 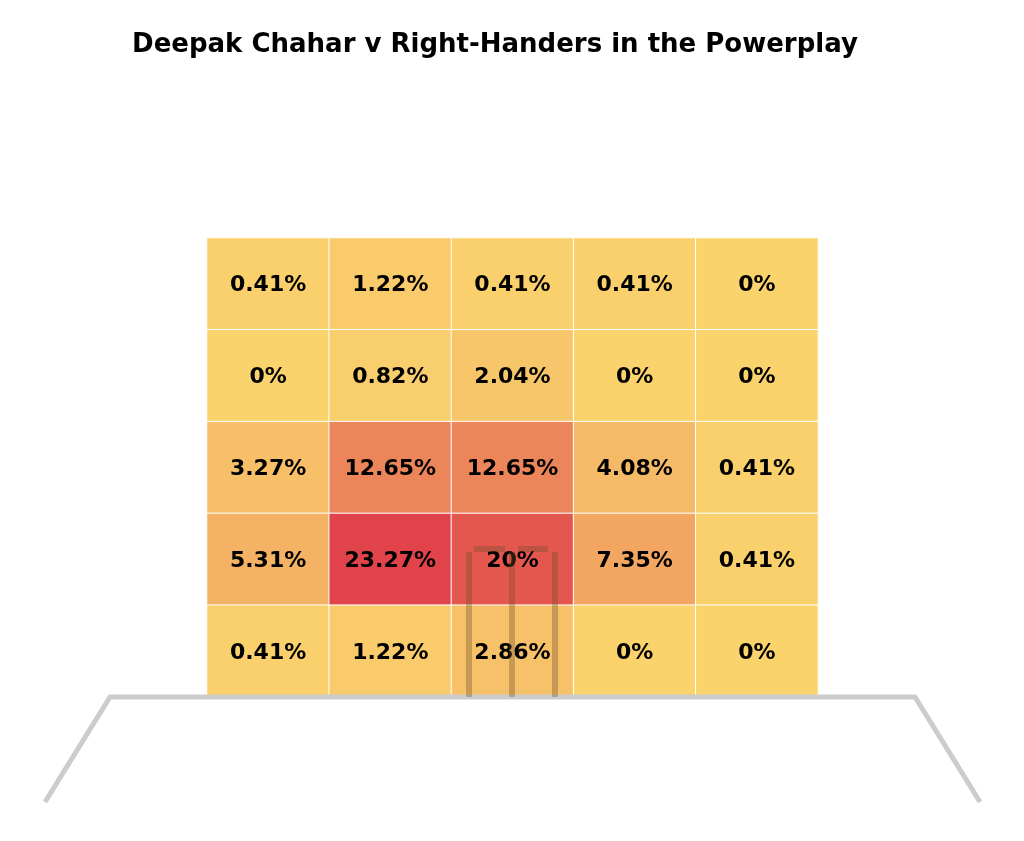 What do you see at coordinates (512, 559) in the screenshot?
I see `data-label: 20%` at bounding box center [512, 559].